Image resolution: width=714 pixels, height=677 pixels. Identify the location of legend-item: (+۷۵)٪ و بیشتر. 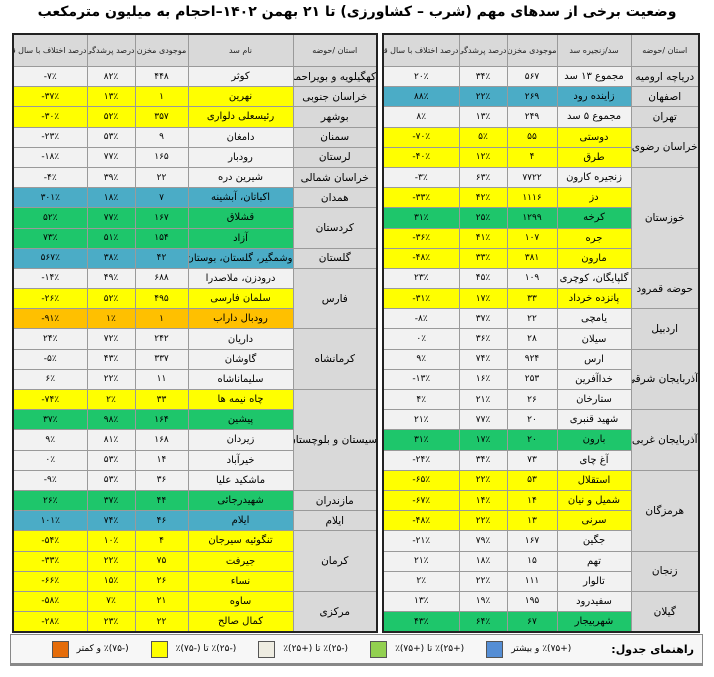
(529, 649).